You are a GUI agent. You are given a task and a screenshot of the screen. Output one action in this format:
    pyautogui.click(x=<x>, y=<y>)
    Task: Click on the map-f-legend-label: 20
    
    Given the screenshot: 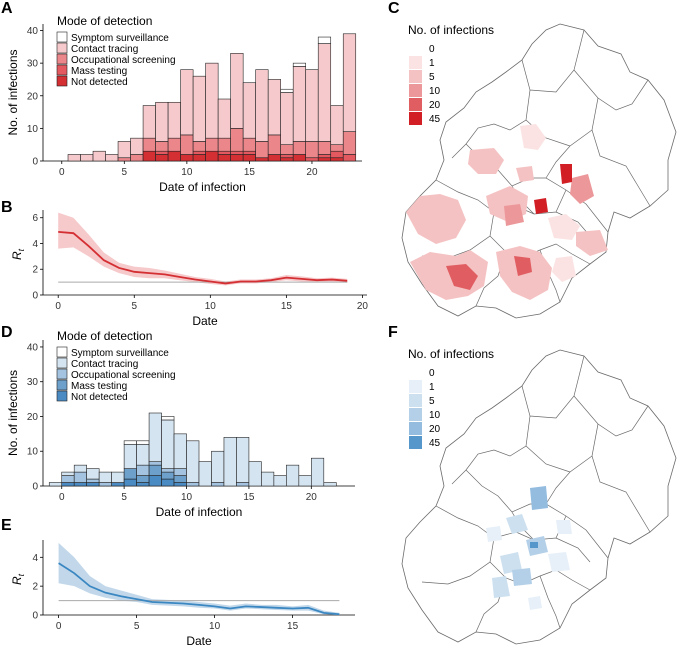 What is the action you would take?
    pyautogui.click(x=435, y=429)
    